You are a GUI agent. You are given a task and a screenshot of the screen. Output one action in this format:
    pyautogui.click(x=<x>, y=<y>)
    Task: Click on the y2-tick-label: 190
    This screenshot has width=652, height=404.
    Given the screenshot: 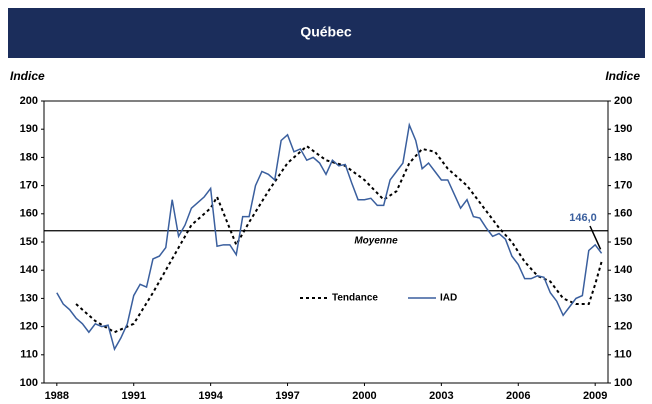 What is the action you would take?
    pyautogui.click(x=623, y=129)
    